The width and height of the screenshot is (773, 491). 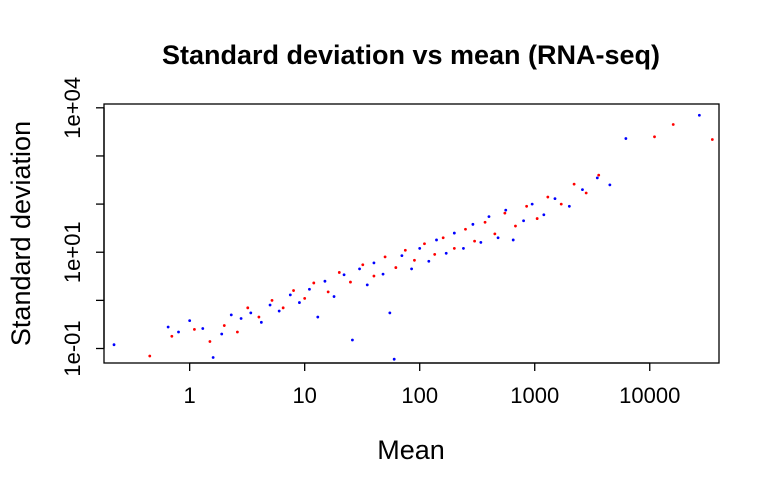 What do you see at coordinates (411, 450) in the screenshot?
I see `x-axis-title: Mean` at bounding box center [411, 450].